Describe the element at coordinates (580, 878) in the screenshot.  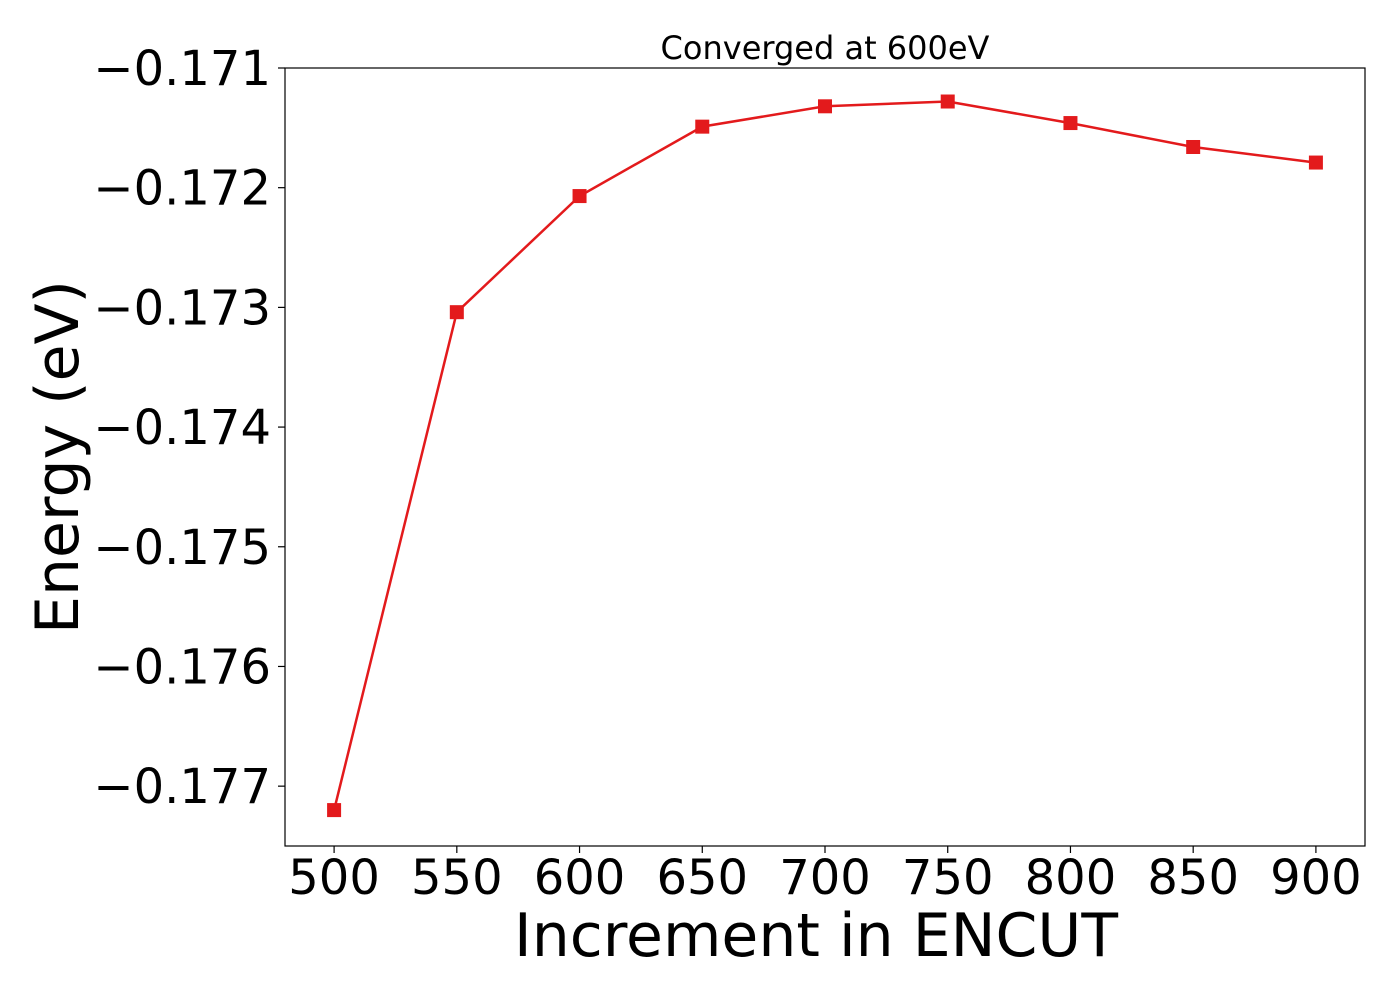
I see `x-tick-label: 600` at that location.